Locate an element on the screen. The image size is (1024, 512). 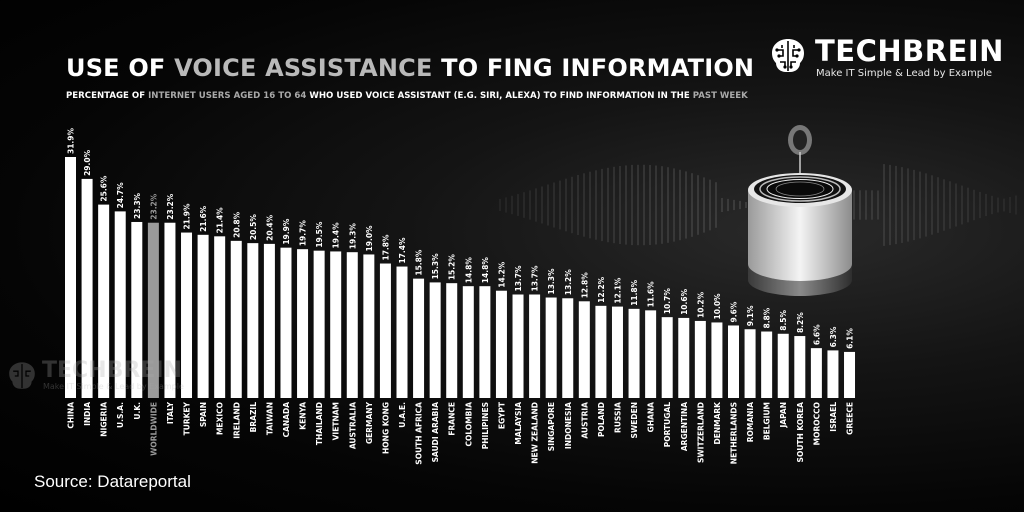
category-label: CHINA is located at coordinates (71, 415).